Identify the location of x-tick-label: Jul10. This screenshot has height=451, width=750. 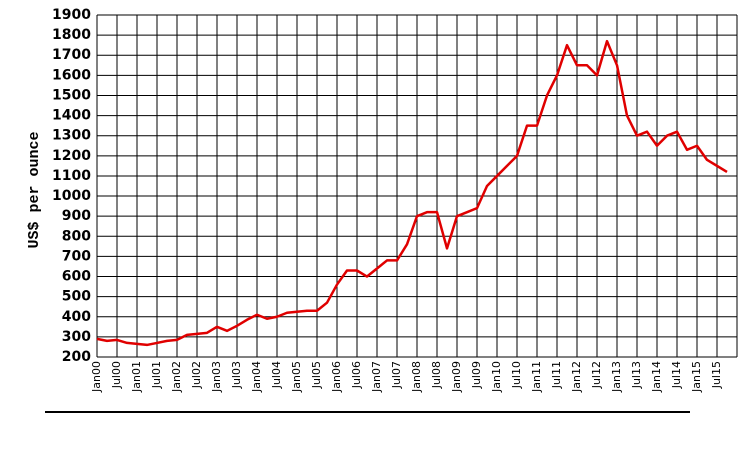
(516, 375).